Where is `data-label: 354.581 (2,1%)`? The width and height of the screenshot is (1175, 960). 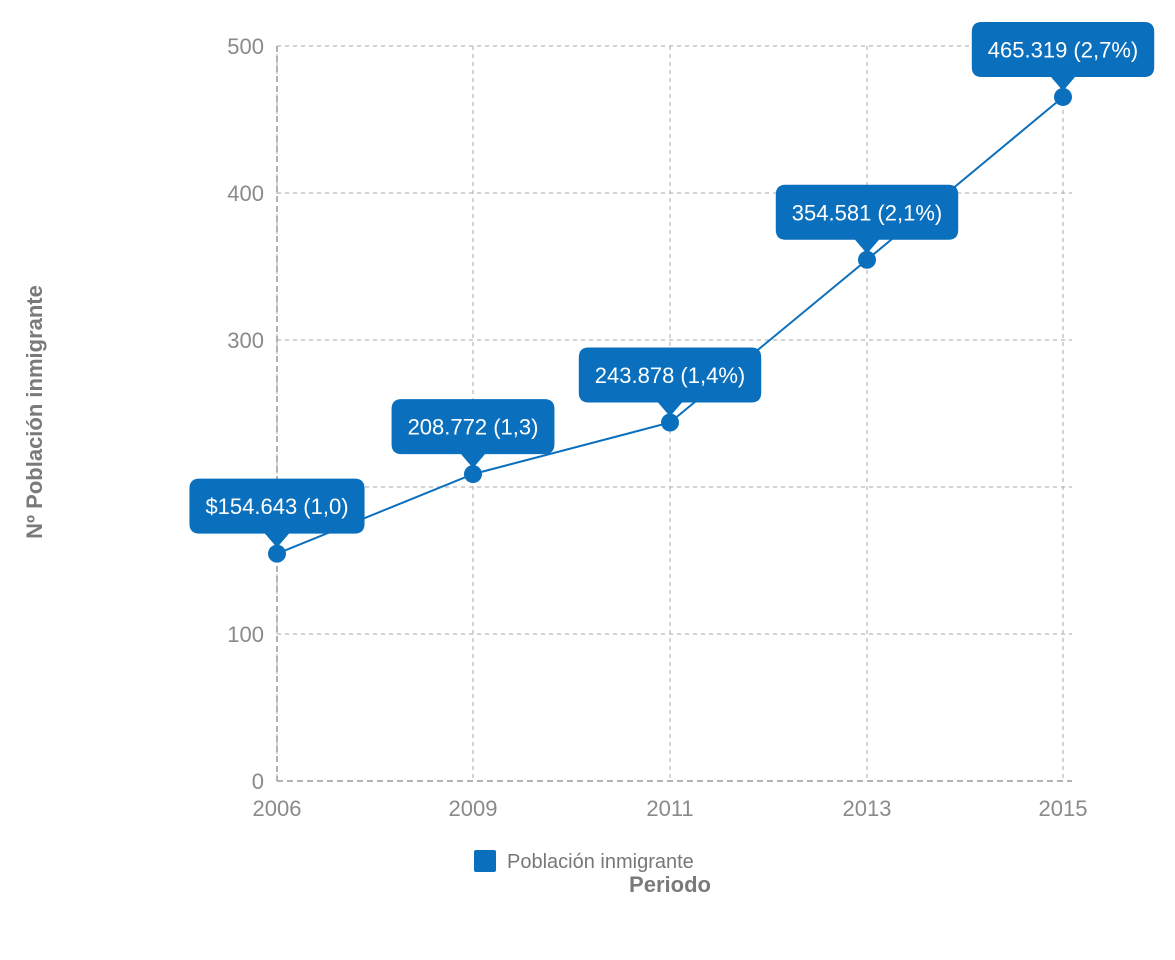 data-label: 354.581 (2,1%) is located at coordinates (867, 219).